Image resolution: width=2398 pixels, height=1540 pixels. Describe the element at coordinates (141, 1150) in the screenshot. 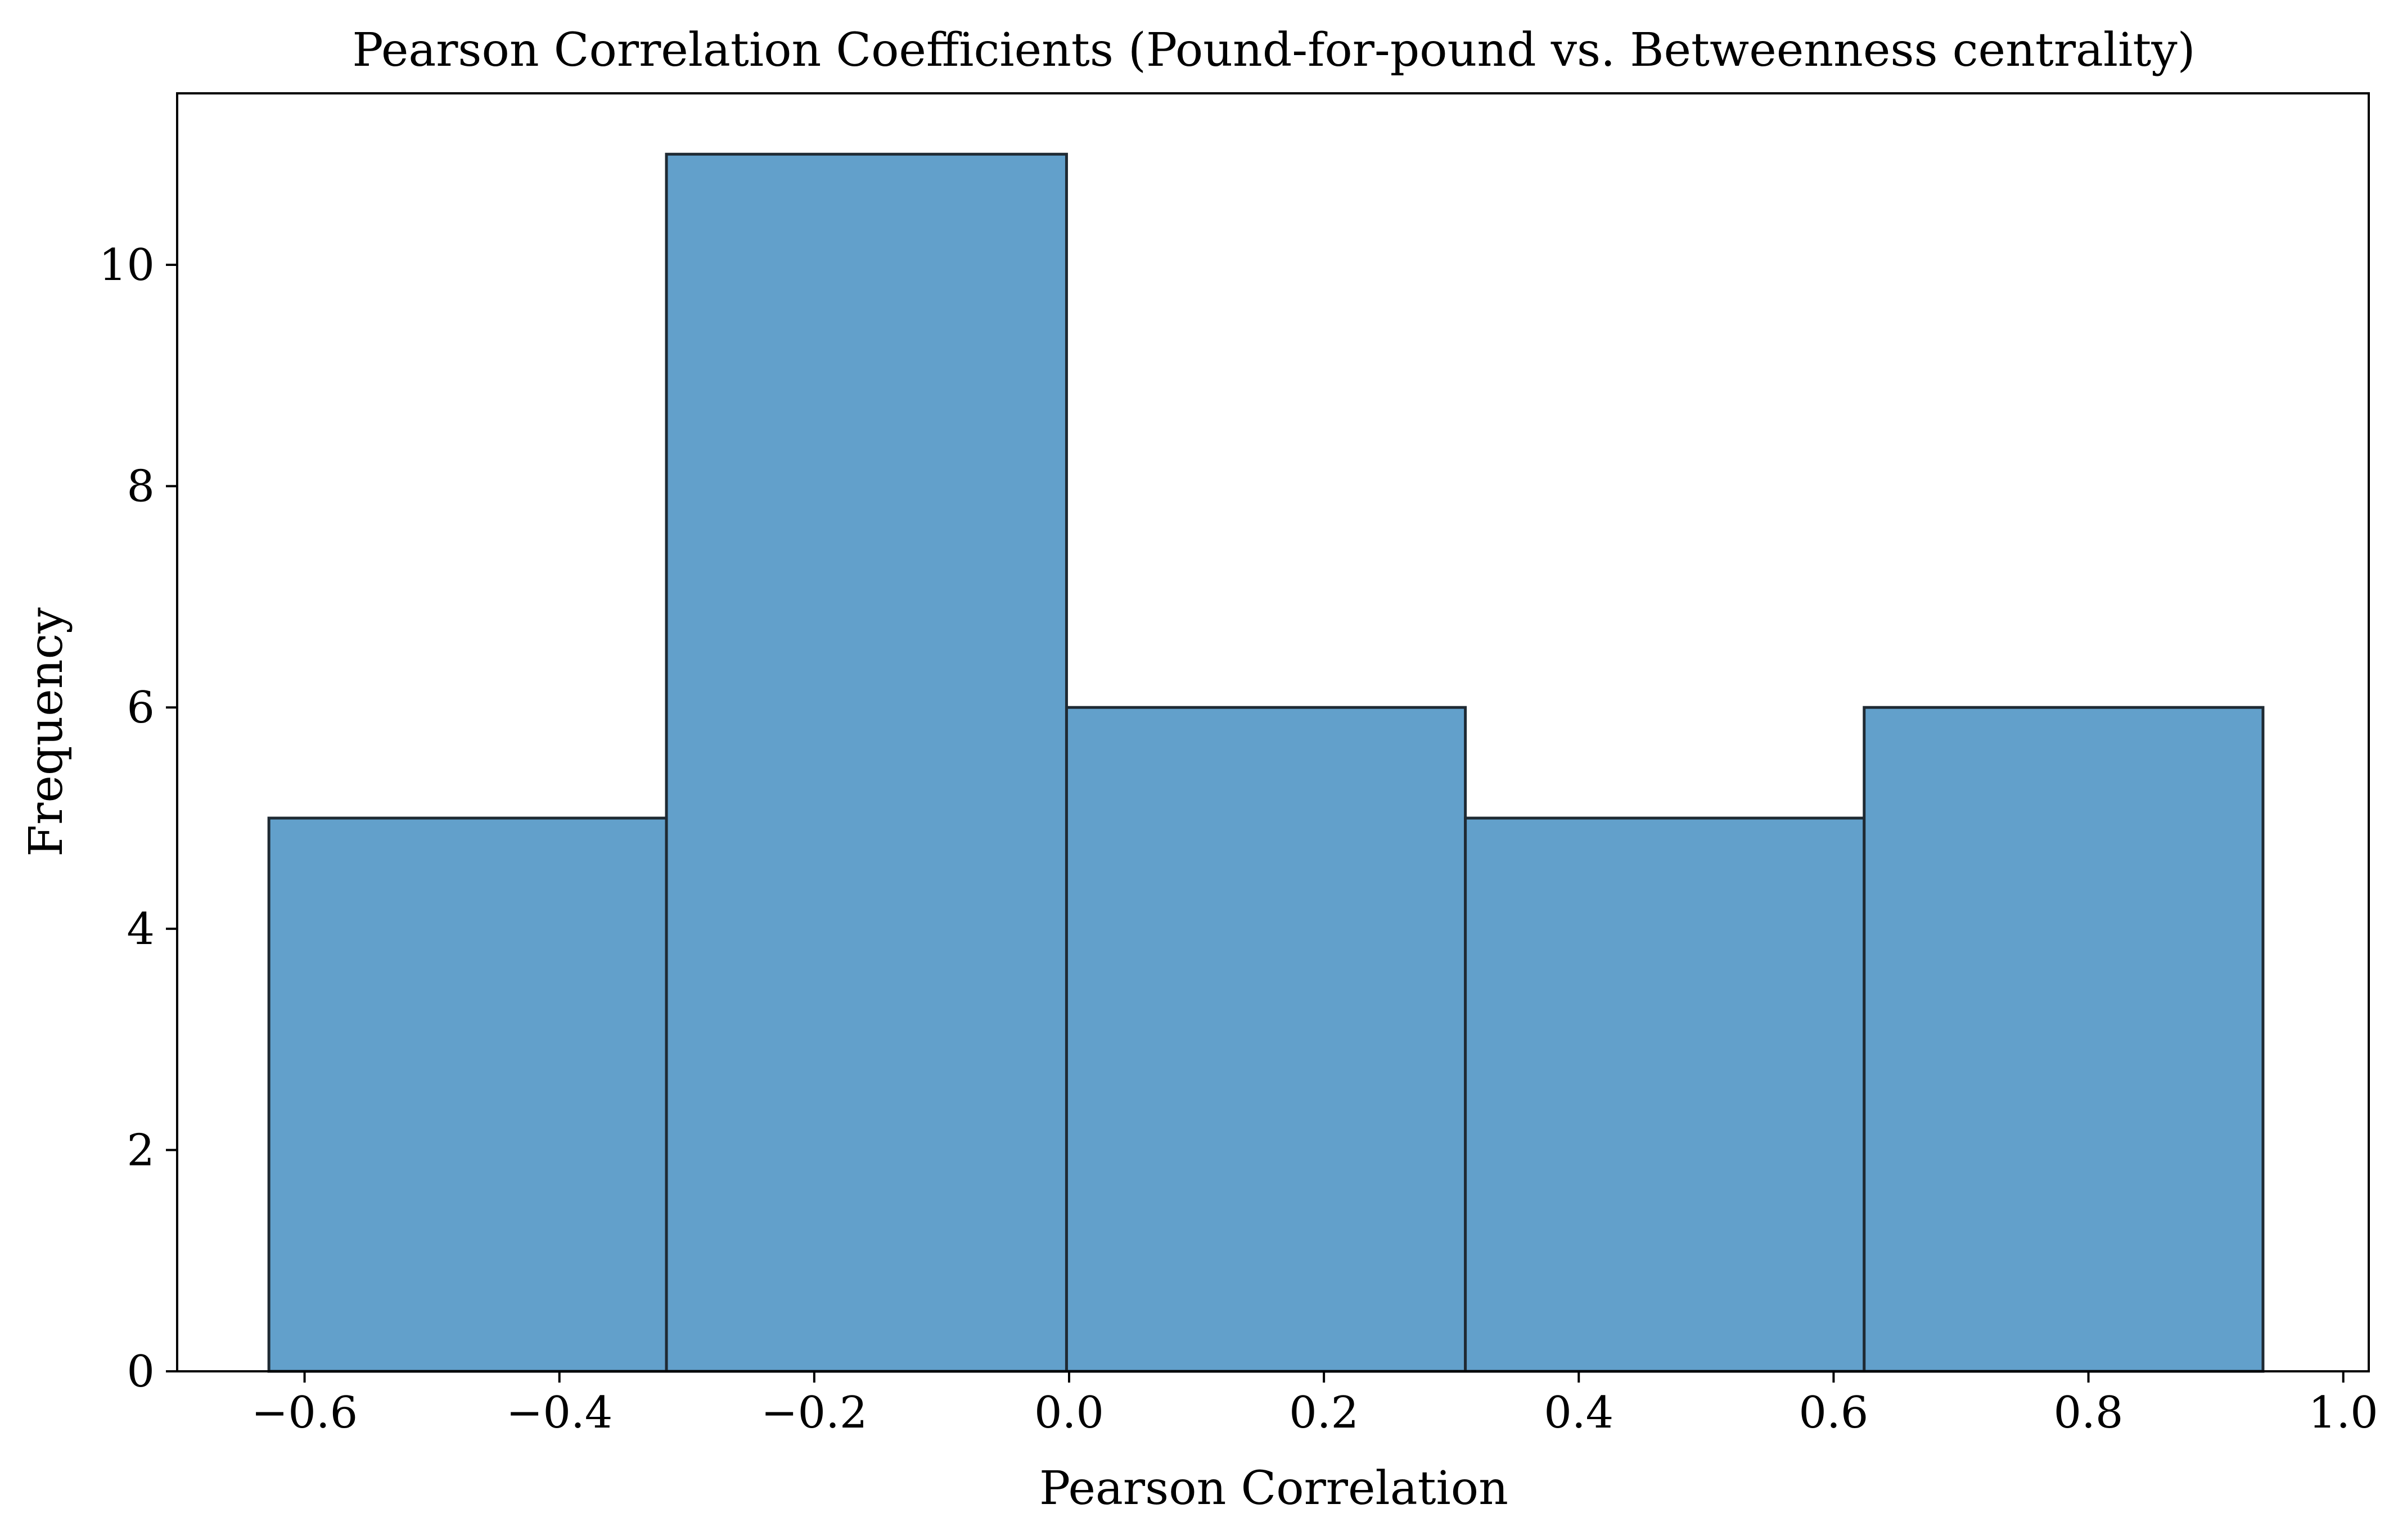

I see `y-tick-label: 2` at that location.